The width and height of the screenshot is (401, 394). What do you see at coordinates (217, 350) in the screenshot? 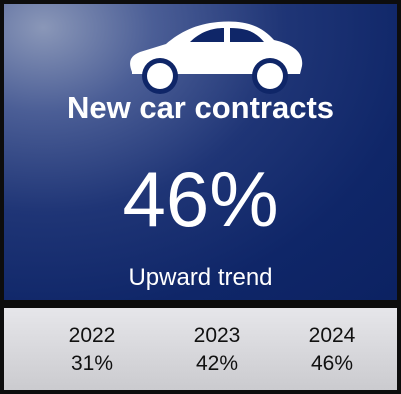
I see `history-item-2023: 2023 42%` at bounding box center [217, 350].